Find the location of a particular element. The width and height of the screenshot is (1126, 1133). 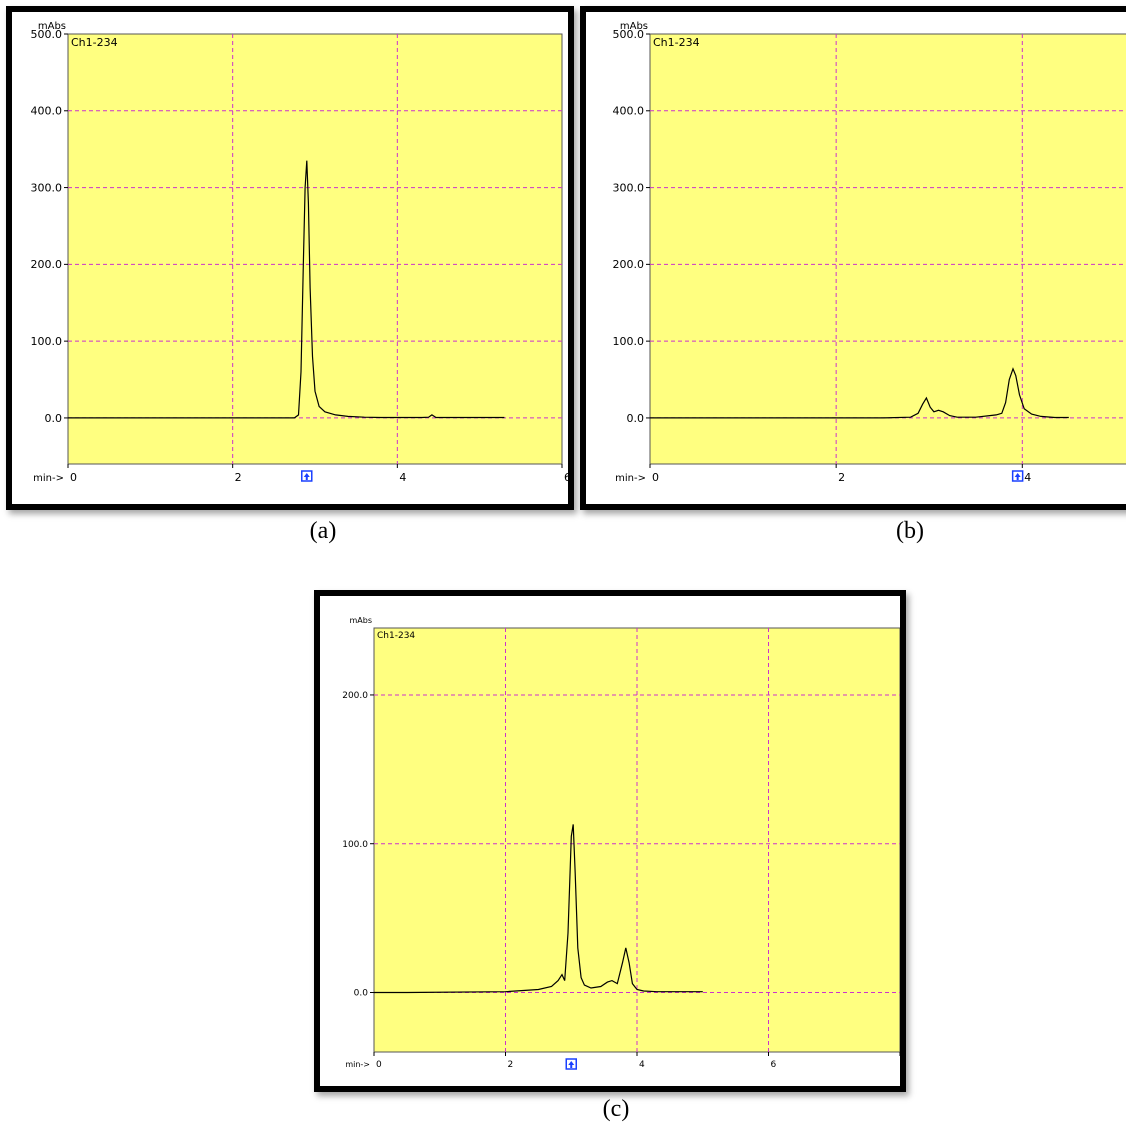

x-tick-label-c: 4 is located at coordinates (642, 1065).